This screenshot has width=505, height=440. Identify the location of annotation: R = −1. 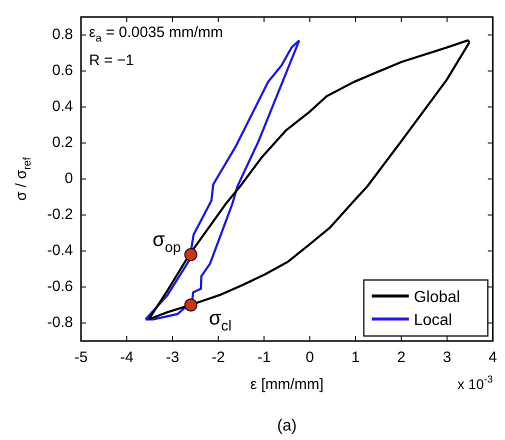
(111, 61).